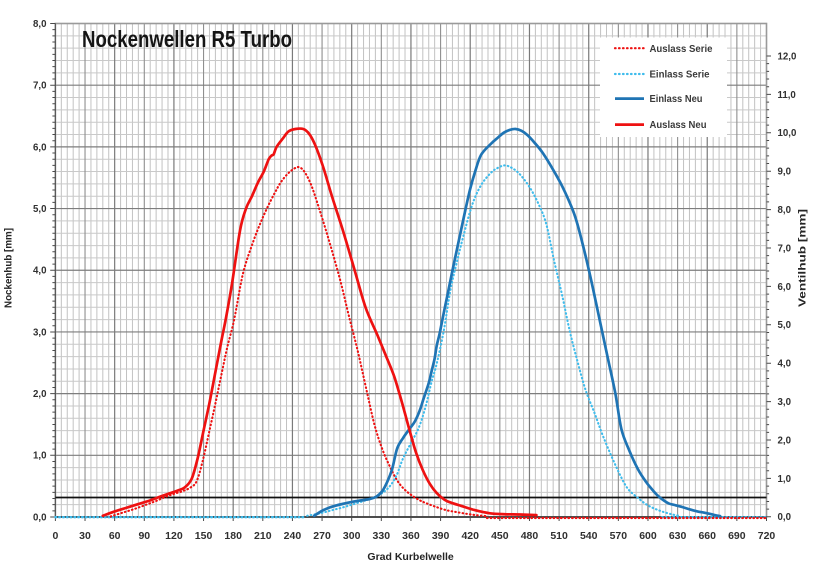 The image size is (817, 575). I want to click on svg-text: Auslass Neu, so click(678, 125).